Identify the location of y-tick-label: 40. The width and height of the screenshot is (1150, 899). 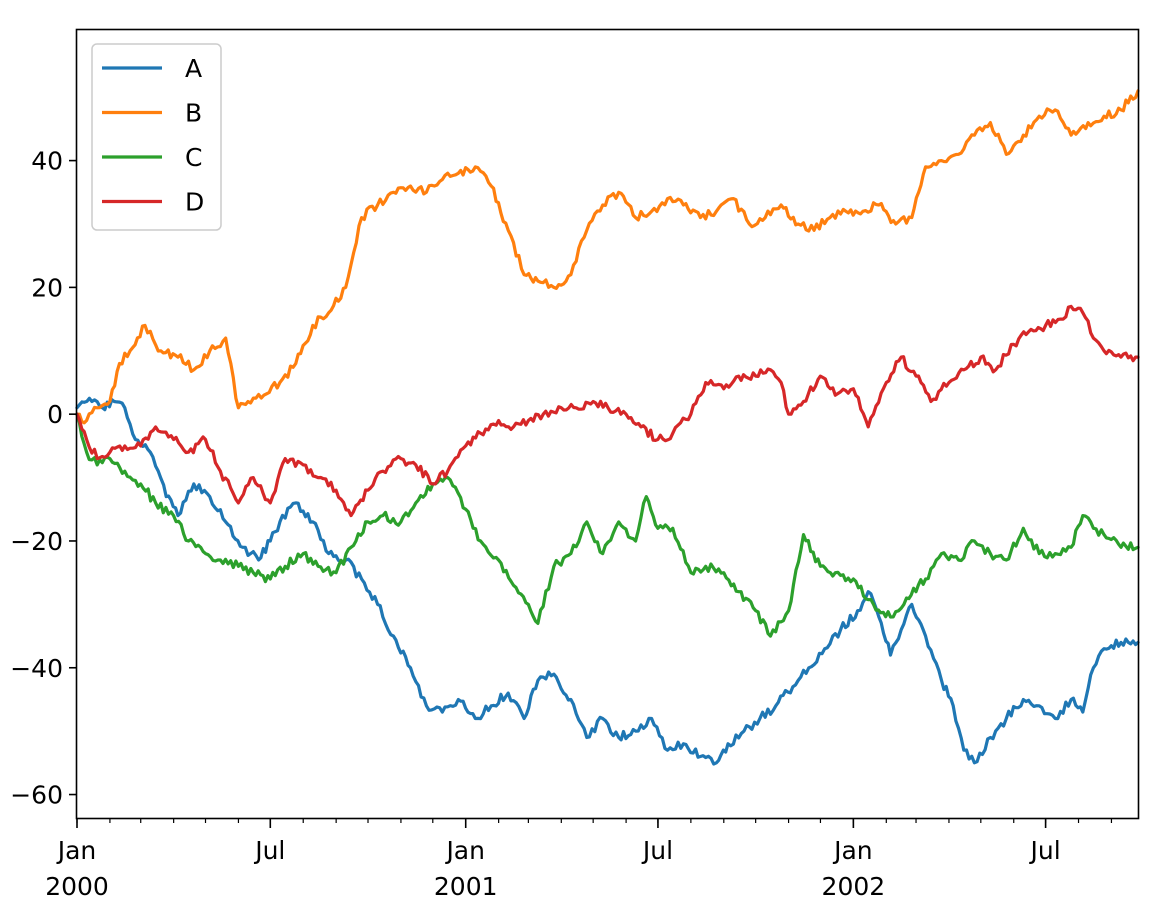
(47, 161).